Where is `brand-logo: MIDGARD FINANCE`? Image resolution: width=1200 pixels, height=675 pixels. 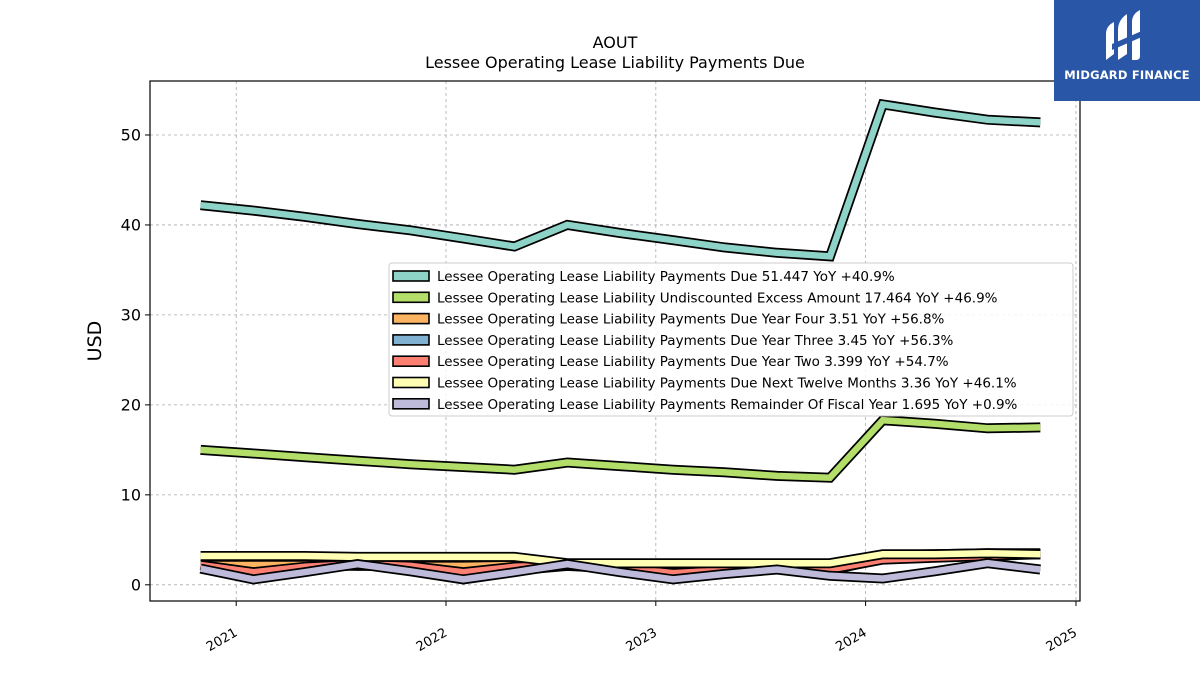
brand-logo: MIDGARD FINANCE is located at coordinates (1127, 50).